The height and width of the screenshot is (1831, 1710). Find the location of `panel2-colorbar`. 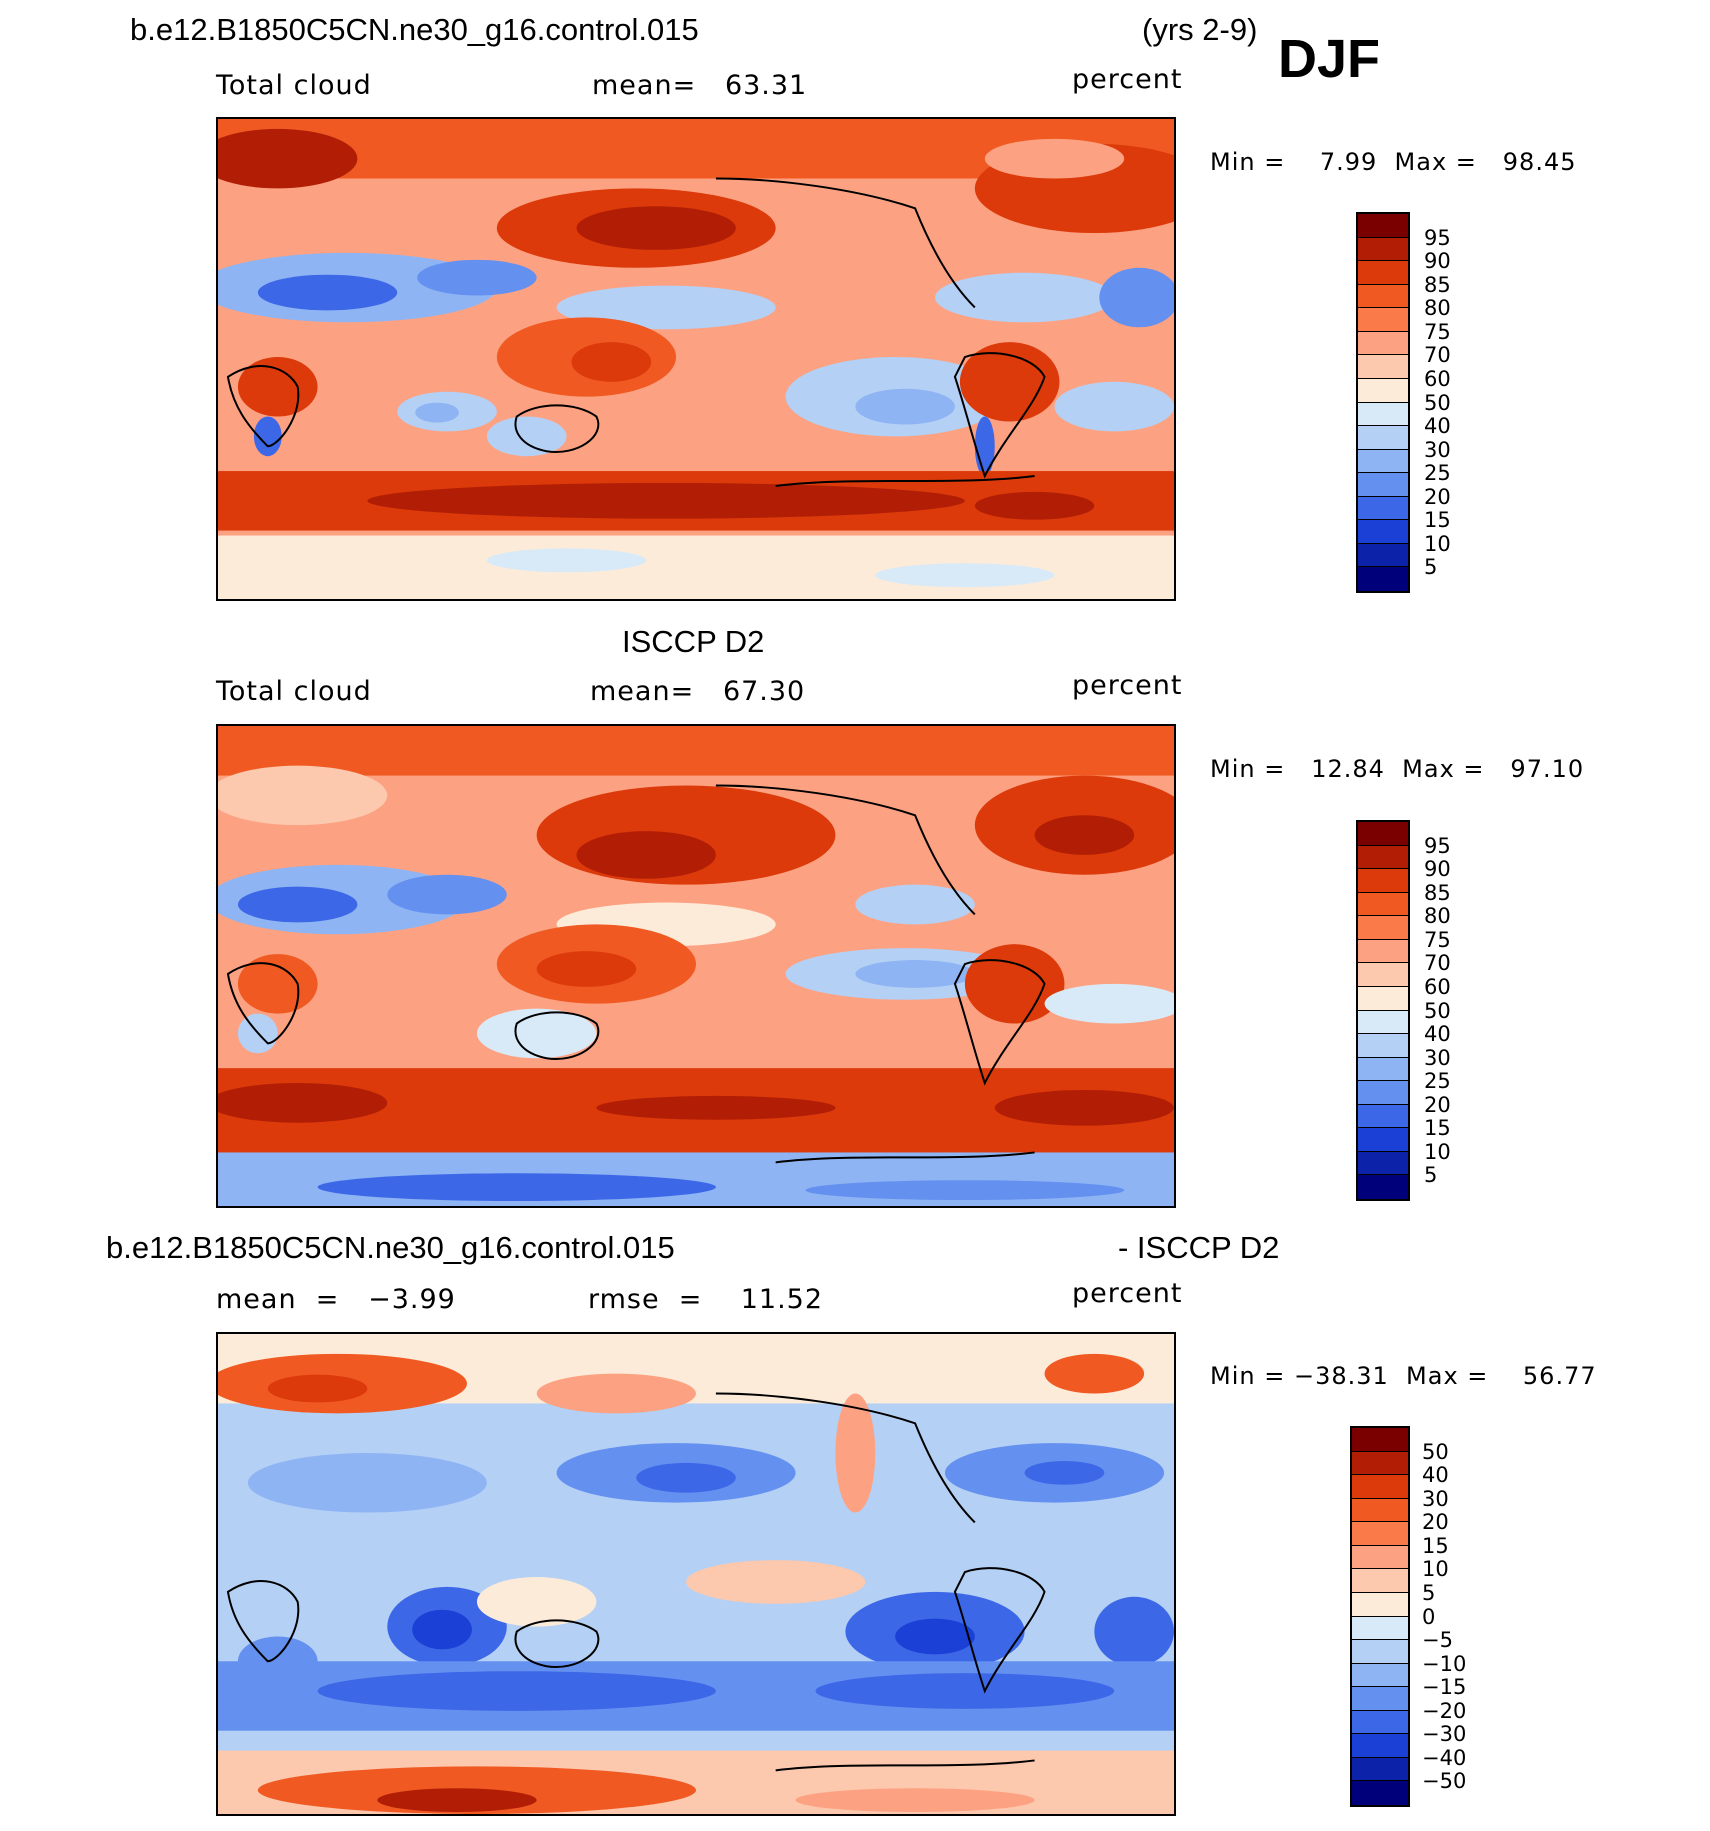

panel2-colorbar is located at coordinates (1383, 1010).